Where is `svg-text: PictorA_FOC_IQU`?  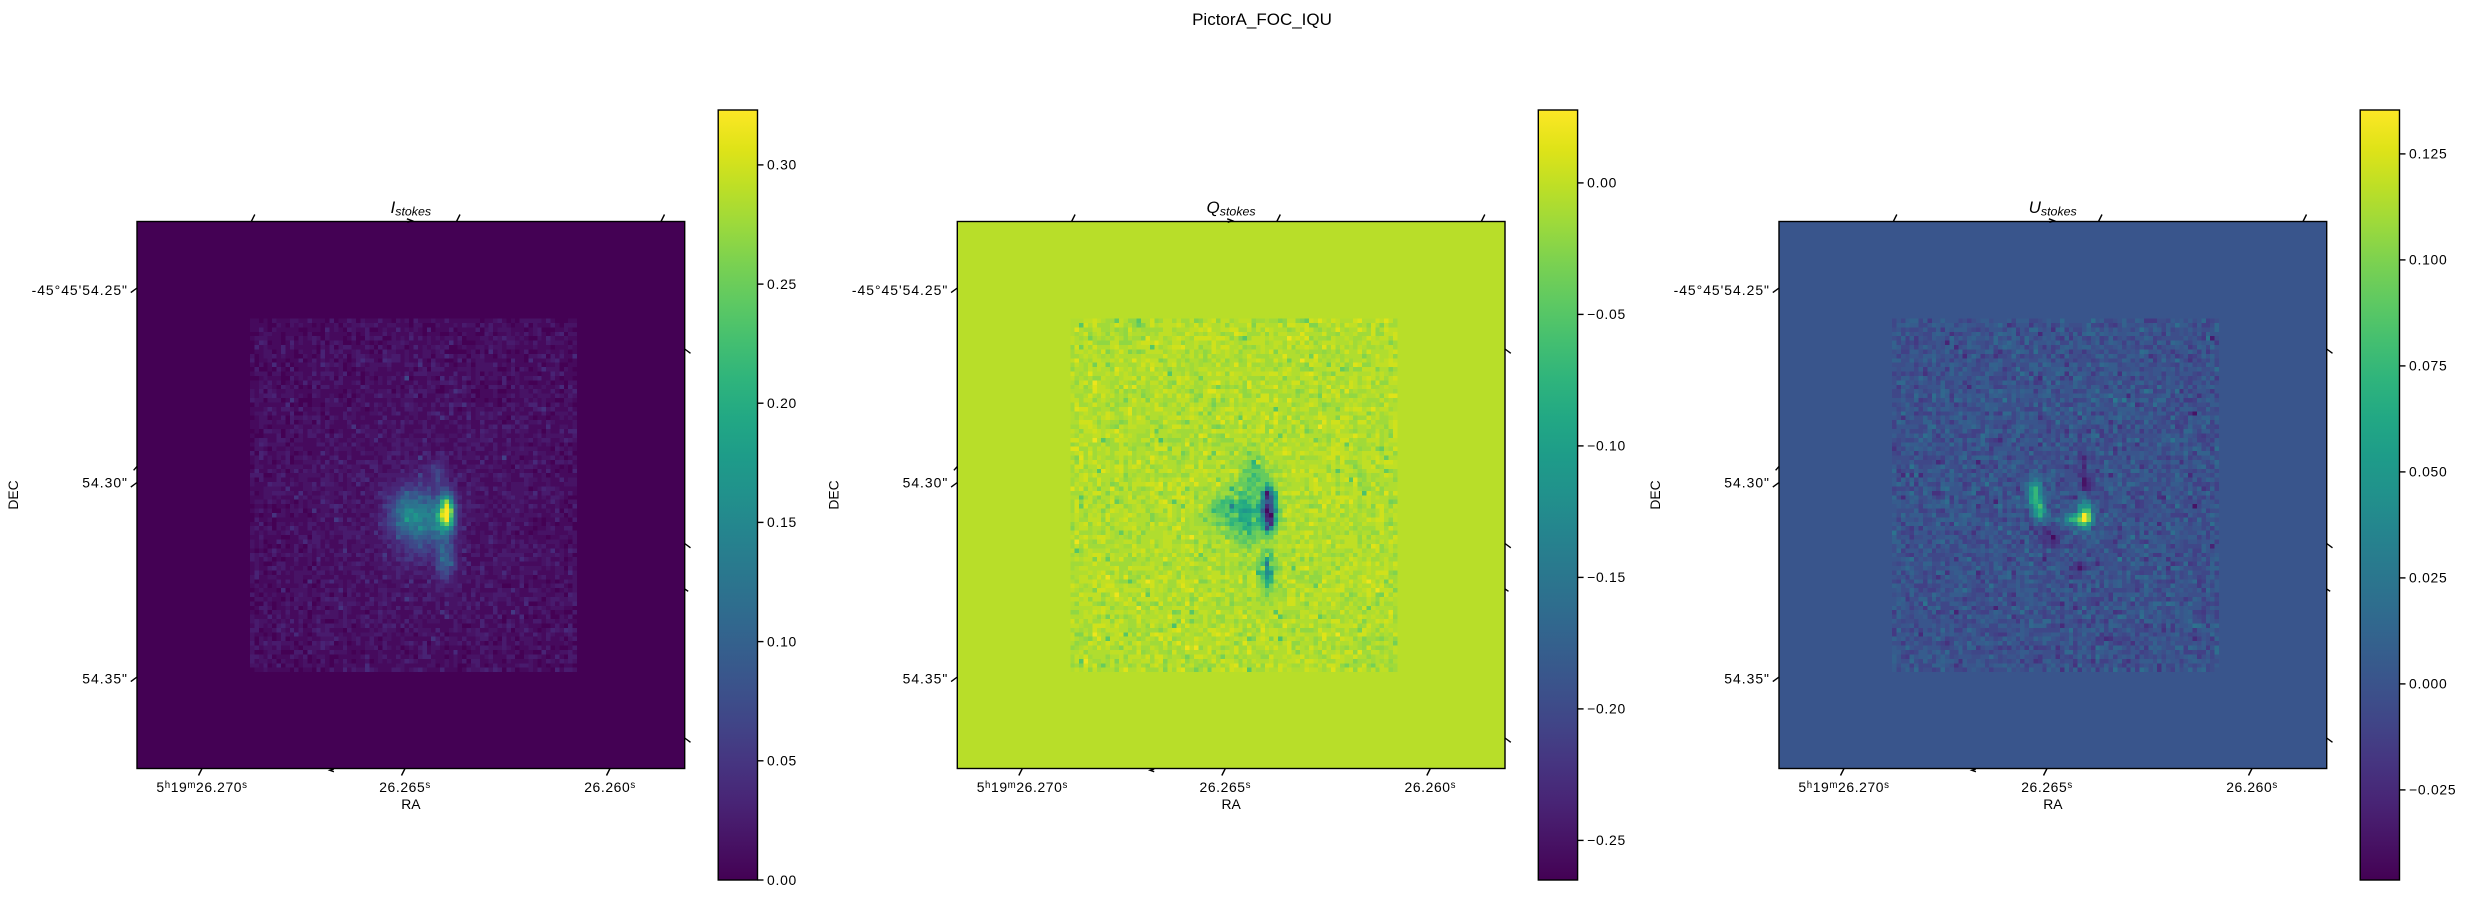 svg-text: PictorA_FOC_IQU is located at coordinates (1262, 19).